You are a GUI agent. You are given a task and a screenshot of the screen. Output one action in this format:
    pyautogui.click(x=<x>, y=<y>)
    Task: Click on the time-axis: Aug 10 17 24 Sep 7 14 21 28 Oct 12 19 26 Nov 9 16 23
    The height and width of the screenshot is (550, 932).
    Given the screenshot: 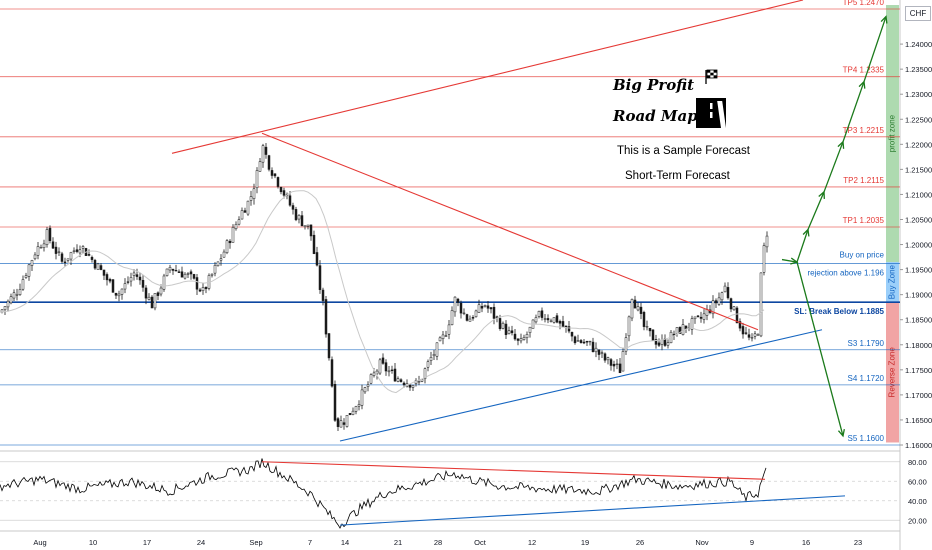 What is the action you would take?
    pyautogui.click(x=447, y=542)
    